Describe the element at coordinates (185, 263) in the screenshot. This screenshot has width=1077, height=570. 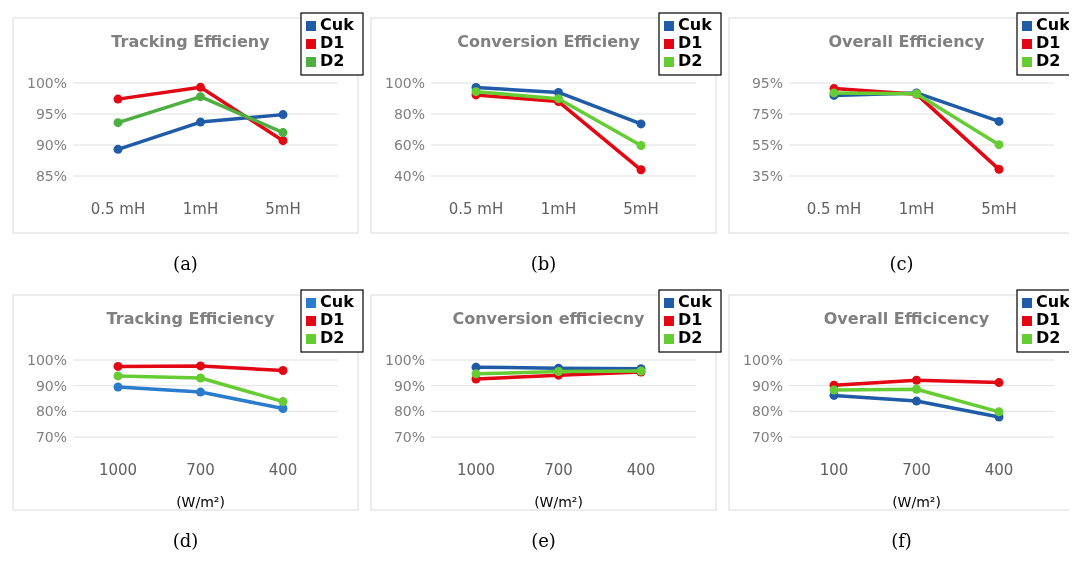
I see `text: (a)` at that location.